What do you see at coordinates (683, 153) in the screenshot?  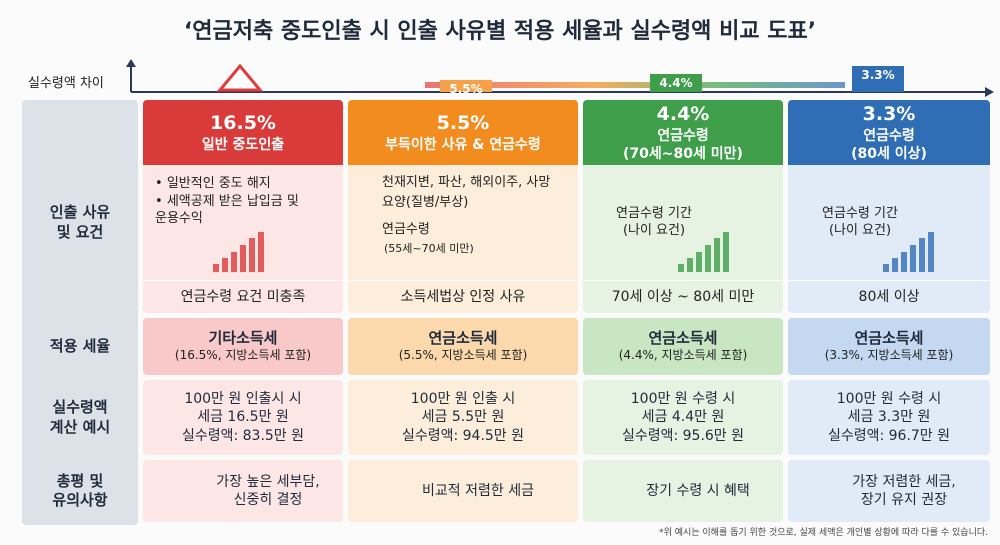 I see `column-name: (70세~80세 미만)` at bounding box center [683, 153].